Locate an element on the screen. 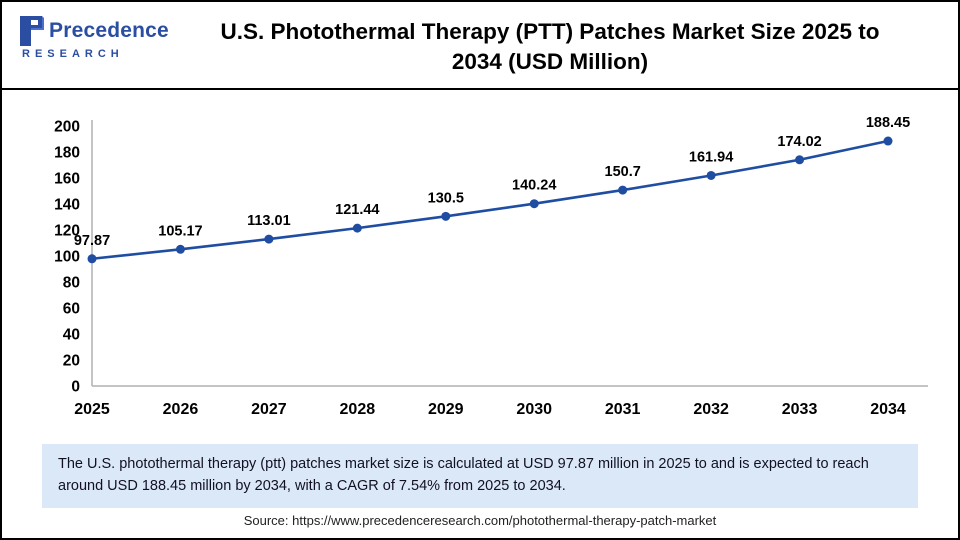  svg-text: 100 is located at coordinates (67, 257).